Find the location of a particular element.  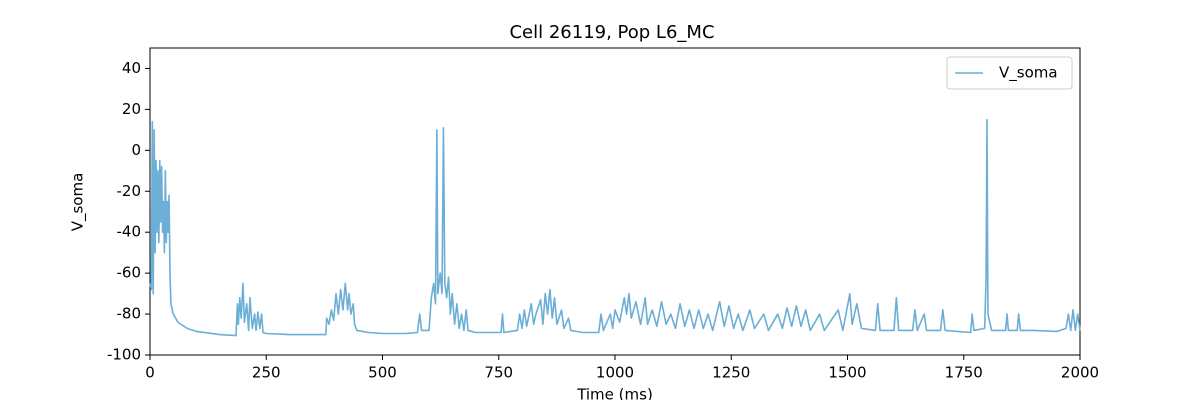

legend-box is located at coordinates (1009, 73).